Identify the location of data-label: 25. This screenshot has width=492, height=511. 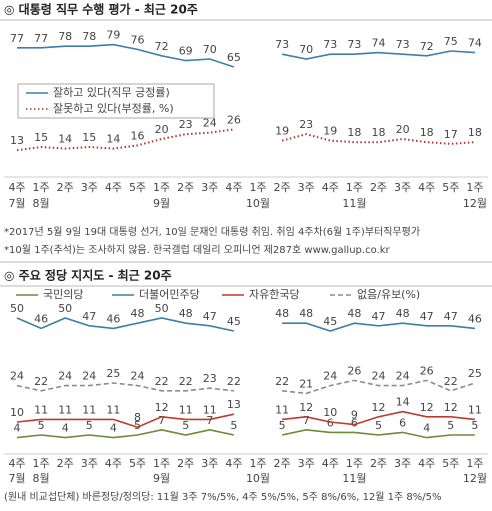
(113, 373).